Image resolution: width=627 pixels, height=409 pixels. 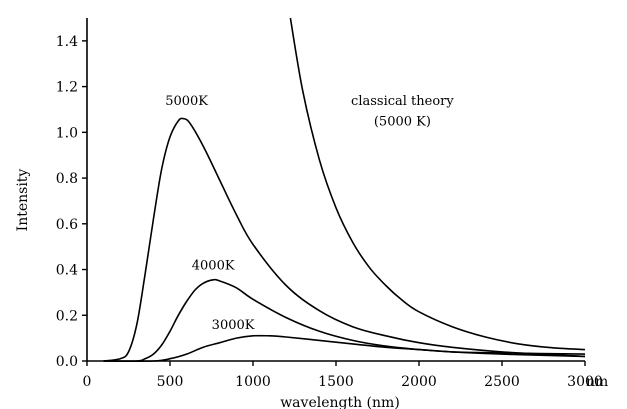 I want to click on x-axis-ticks: 0 500 1000 1500 2000 2500 3000, so click(x=343, y=375).